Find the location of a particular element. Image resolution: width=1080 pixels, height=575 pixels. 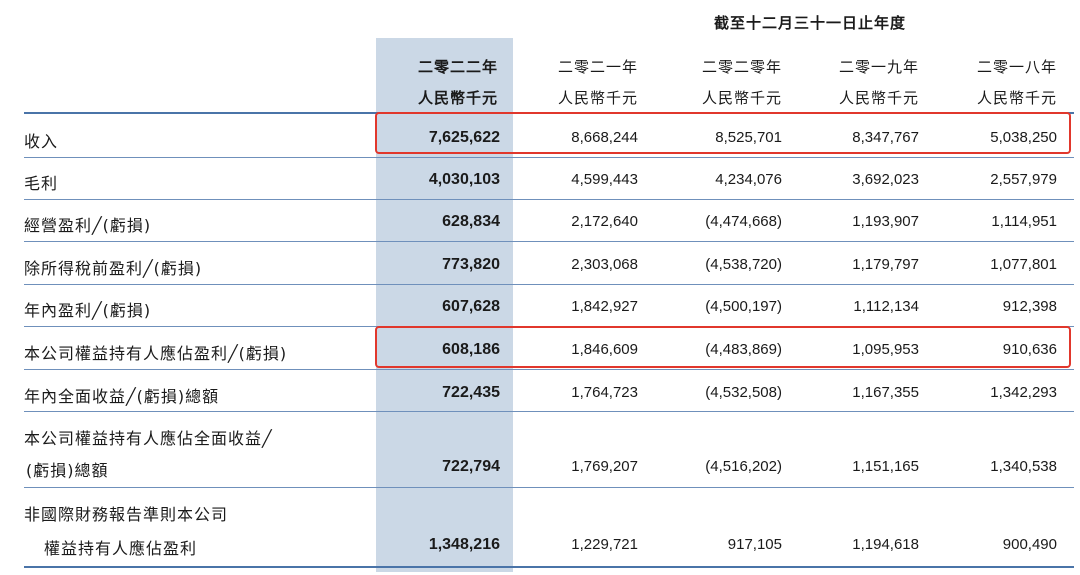

table-cell: 8,668,244 is located at coordinates (604, 137).